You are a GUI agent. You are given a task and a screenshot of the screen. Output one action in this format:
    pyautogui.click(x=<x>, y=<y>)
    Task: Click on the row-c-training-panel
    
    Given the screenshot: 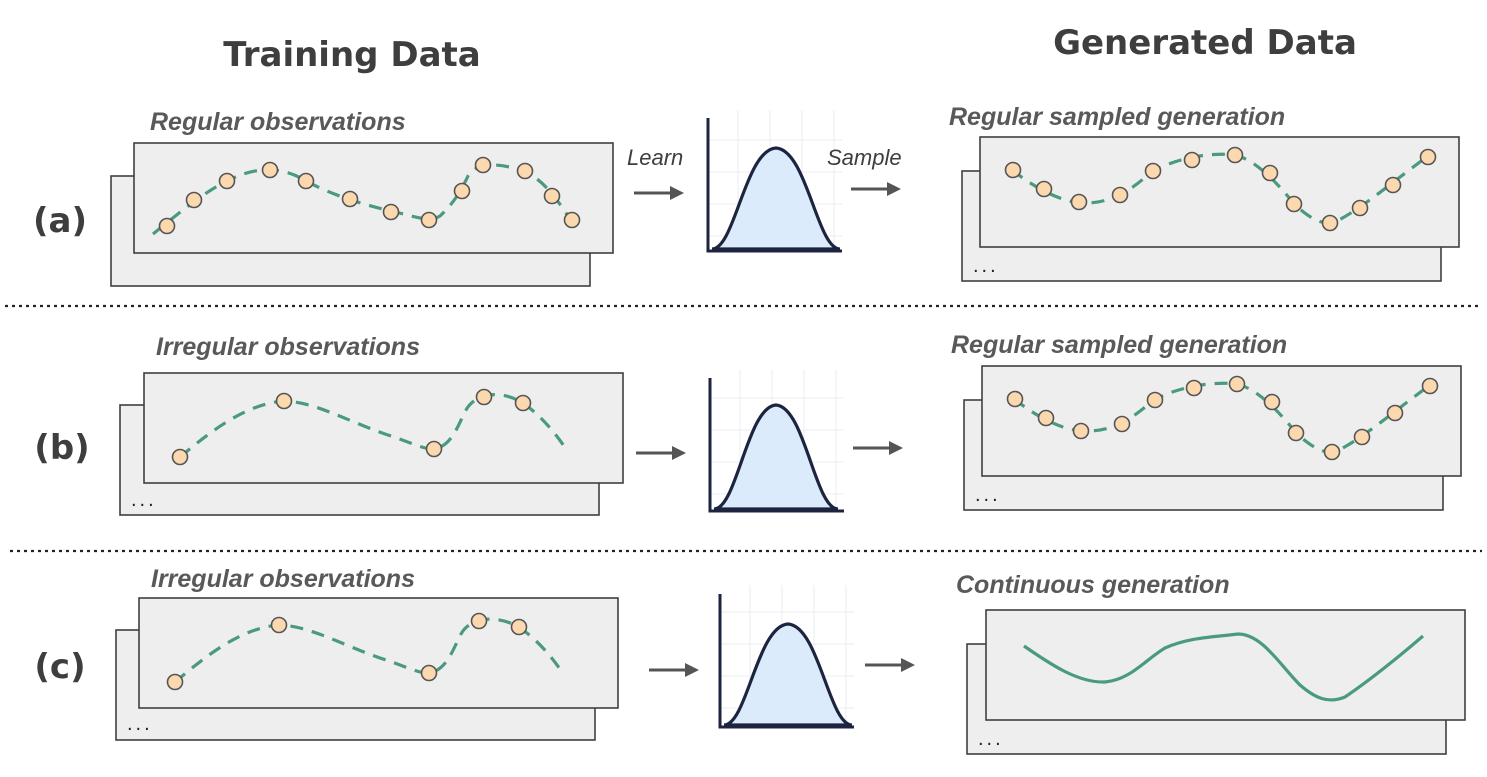 What is the action you would take?
    pyautogui.click(x=378, y=653)
    